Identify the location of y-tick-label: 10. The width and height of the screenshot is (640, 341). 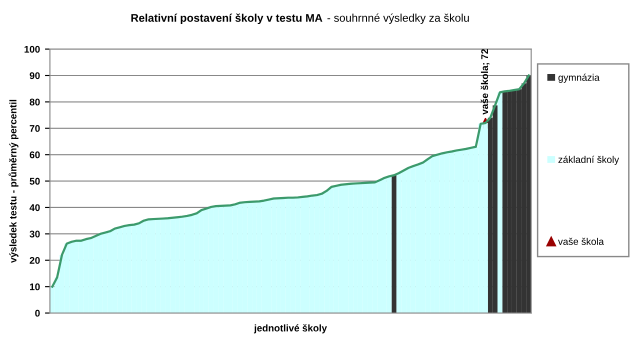
(35, 286).